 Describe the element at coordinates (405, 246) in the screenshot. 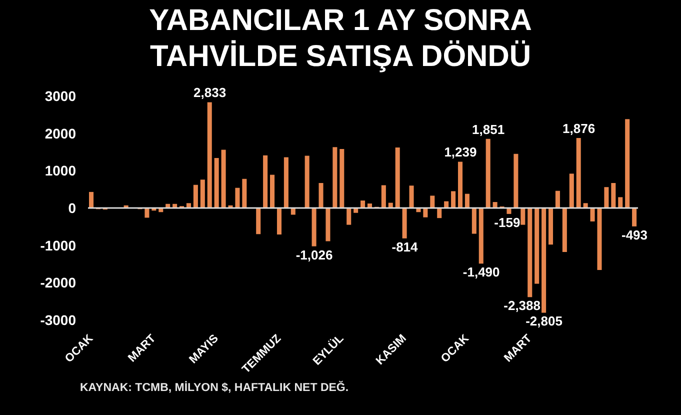

I see `data-label: -814` at that location.